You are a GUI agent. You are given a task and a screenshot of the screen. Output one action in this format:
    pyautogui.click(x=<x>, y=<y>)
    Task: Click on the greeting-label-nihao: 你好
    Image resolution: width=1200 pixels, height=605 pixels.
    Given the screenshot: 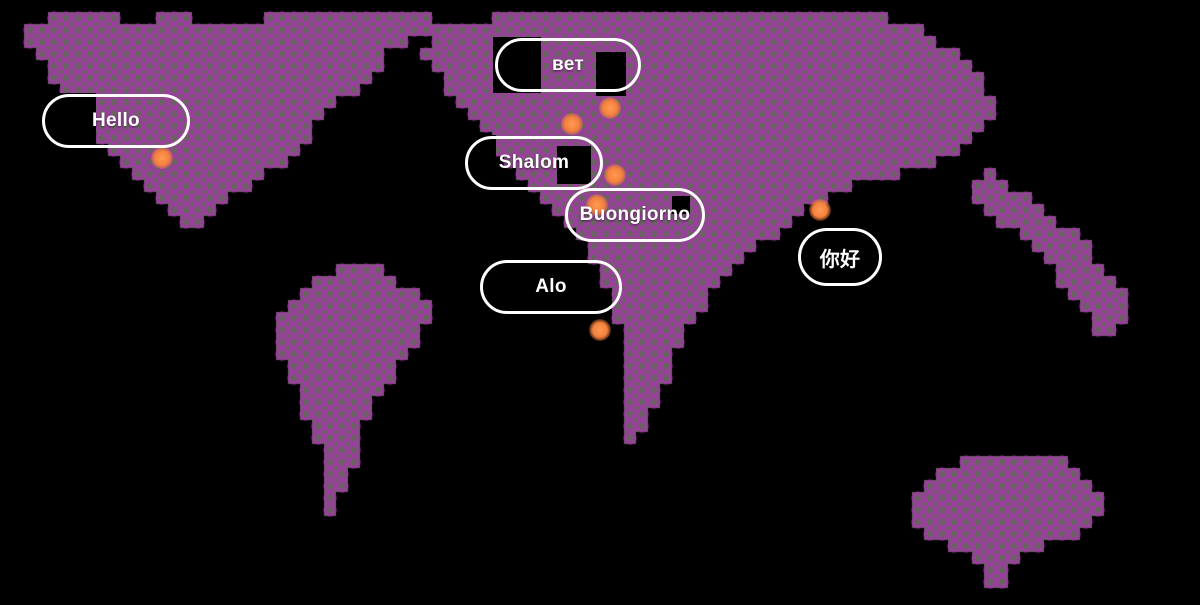 What is the action you would take?
    pyautogui.click(x=840, y=257)
    